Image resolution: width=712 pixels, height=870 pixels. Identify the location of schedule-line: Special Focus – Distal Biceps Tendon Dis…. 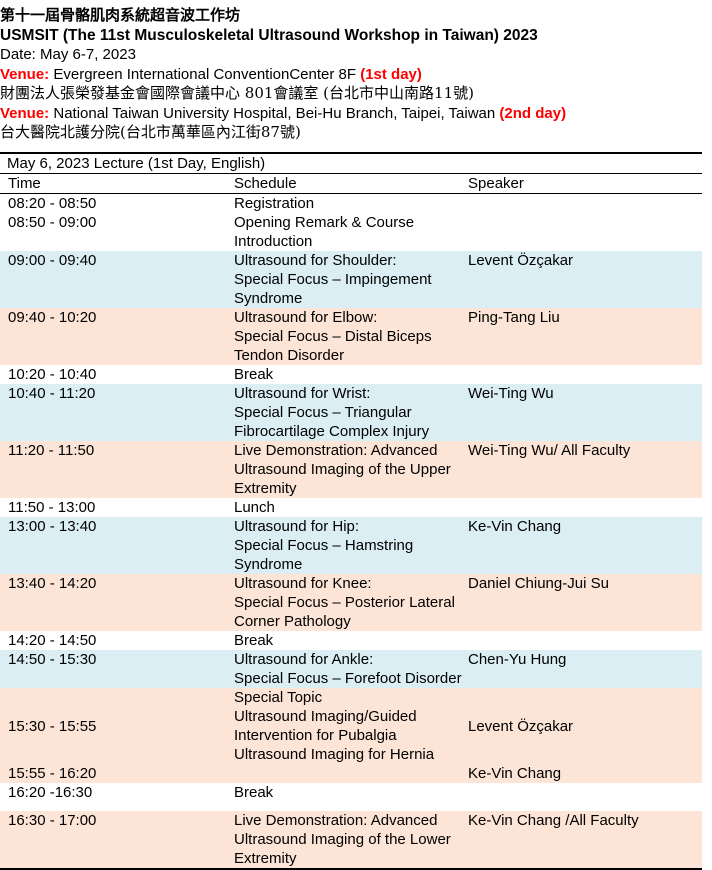
(333, 346).